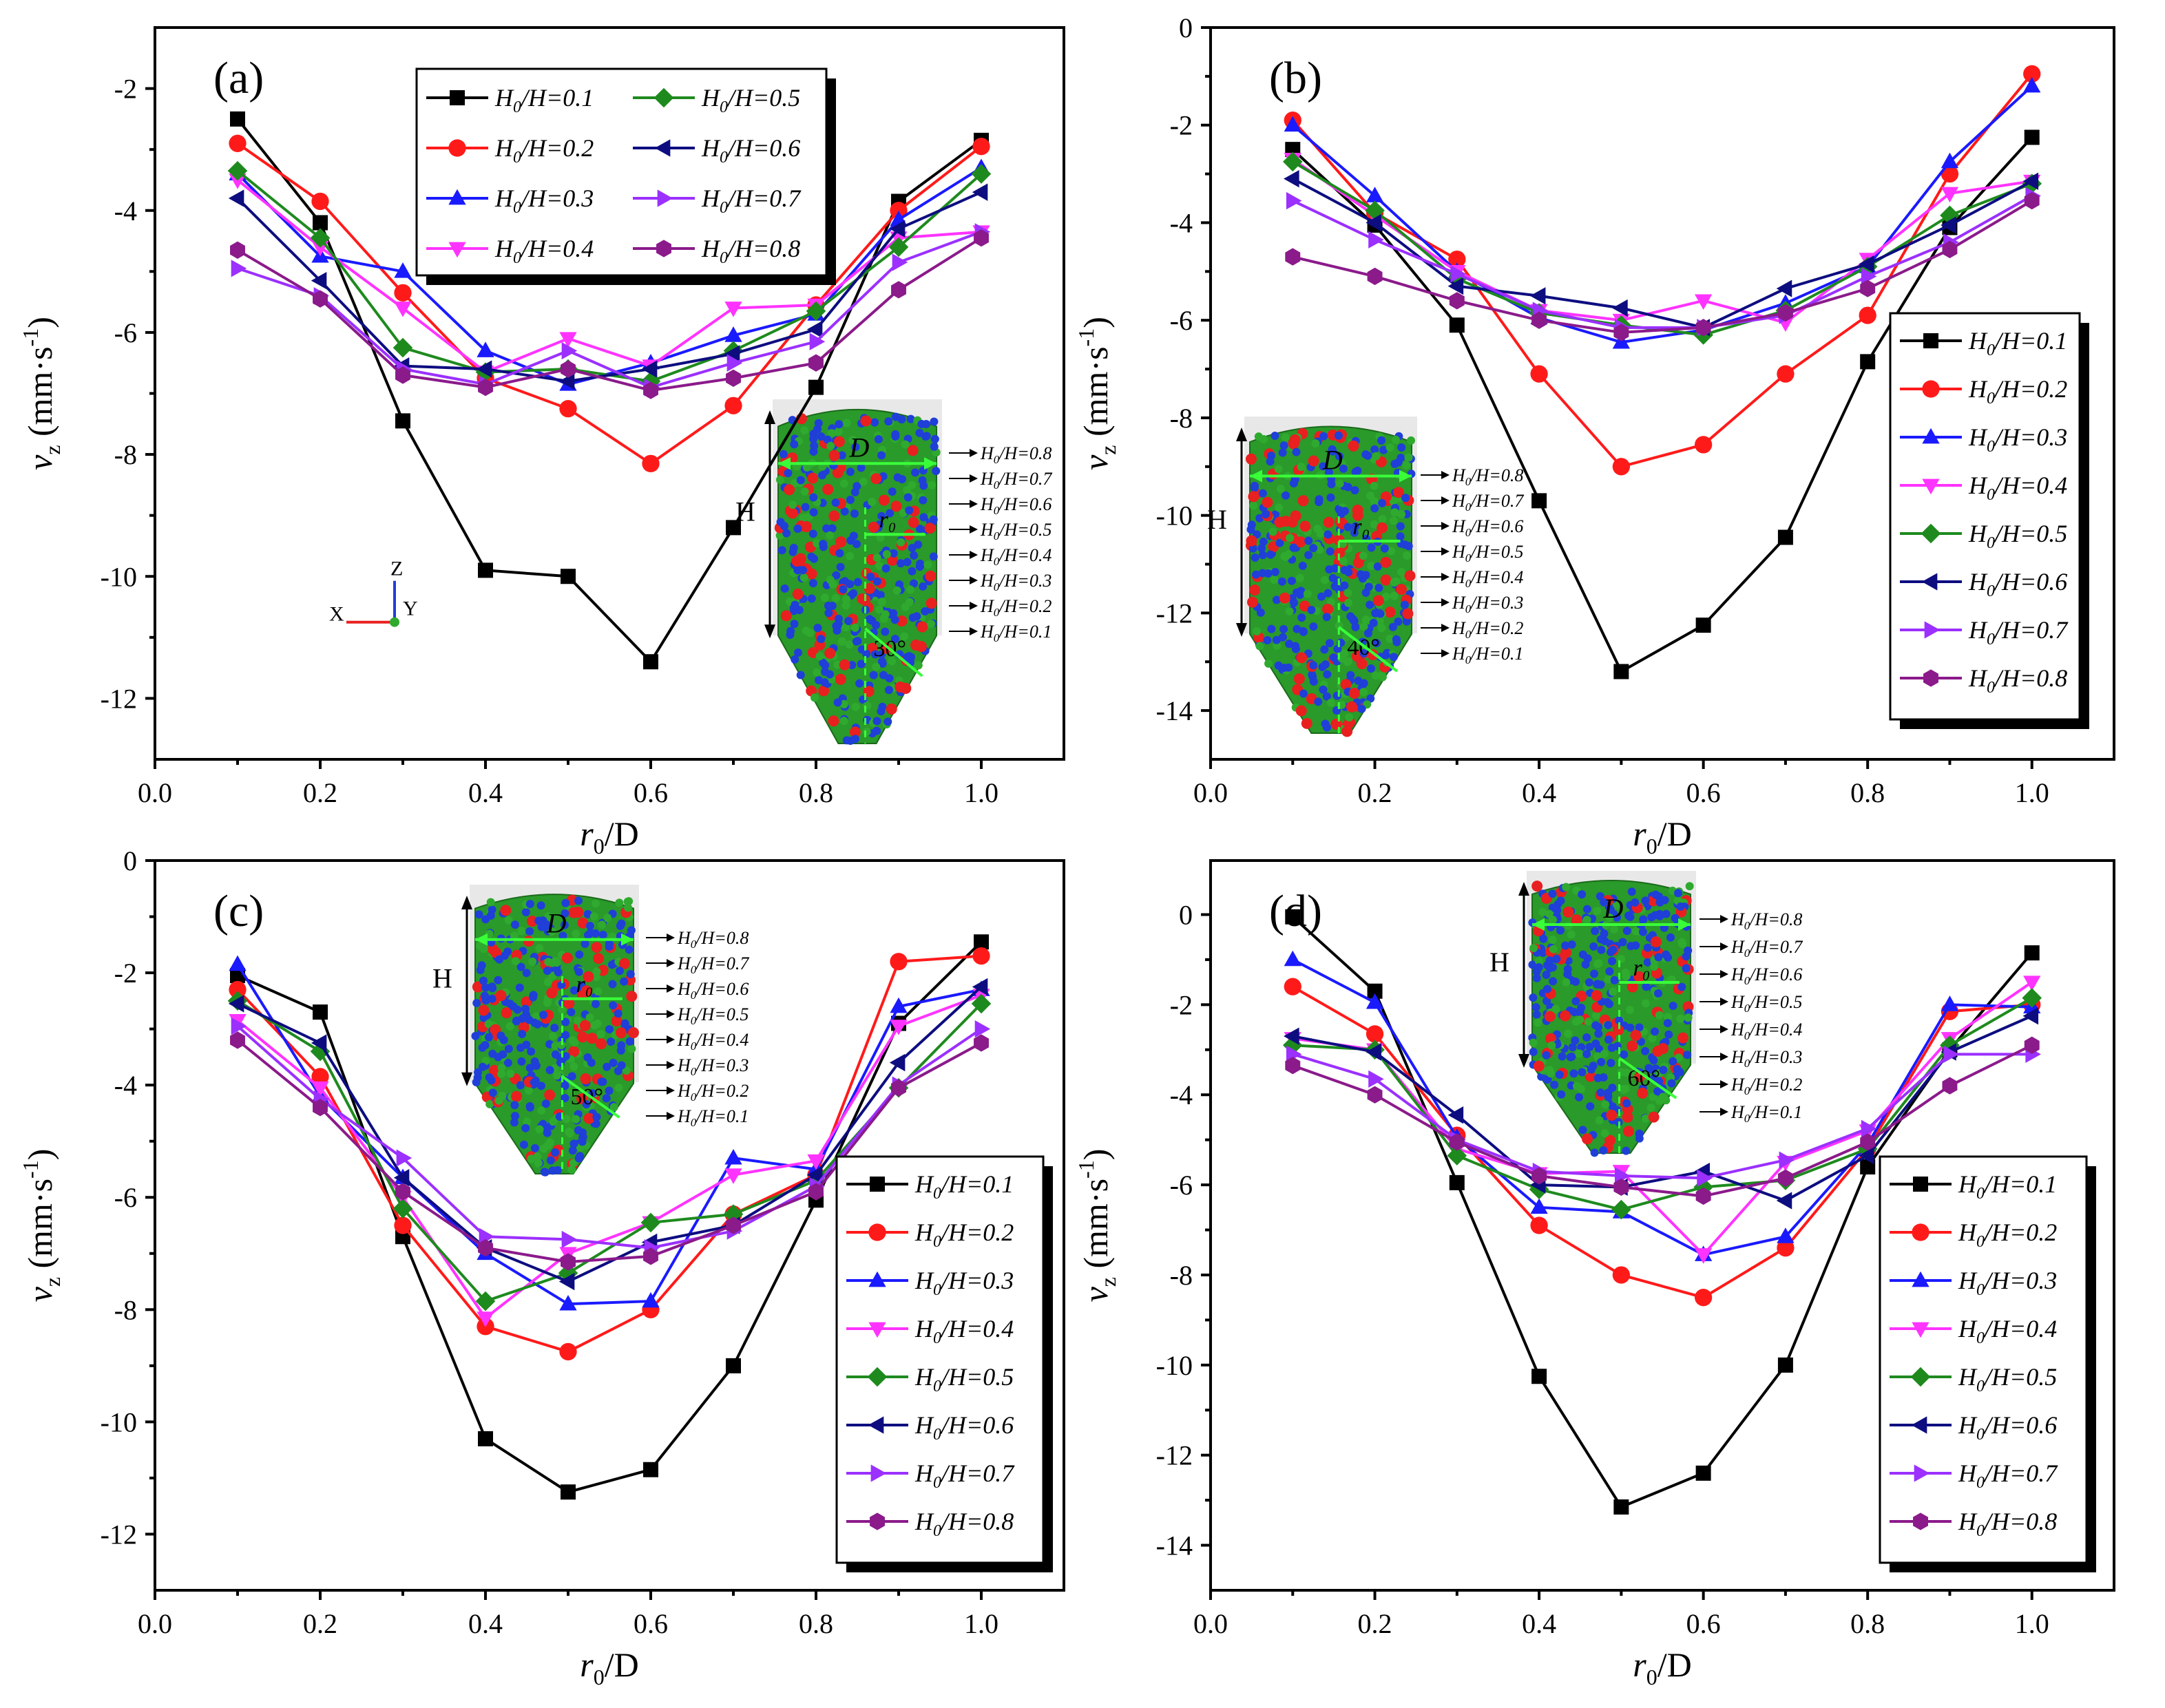 The height and width of the screenshot is (1708, 2165). Describe the element at coordinates (1488, 502) in the screenshot. I see `inset-tag-text: H0/H=0.7` at that location.